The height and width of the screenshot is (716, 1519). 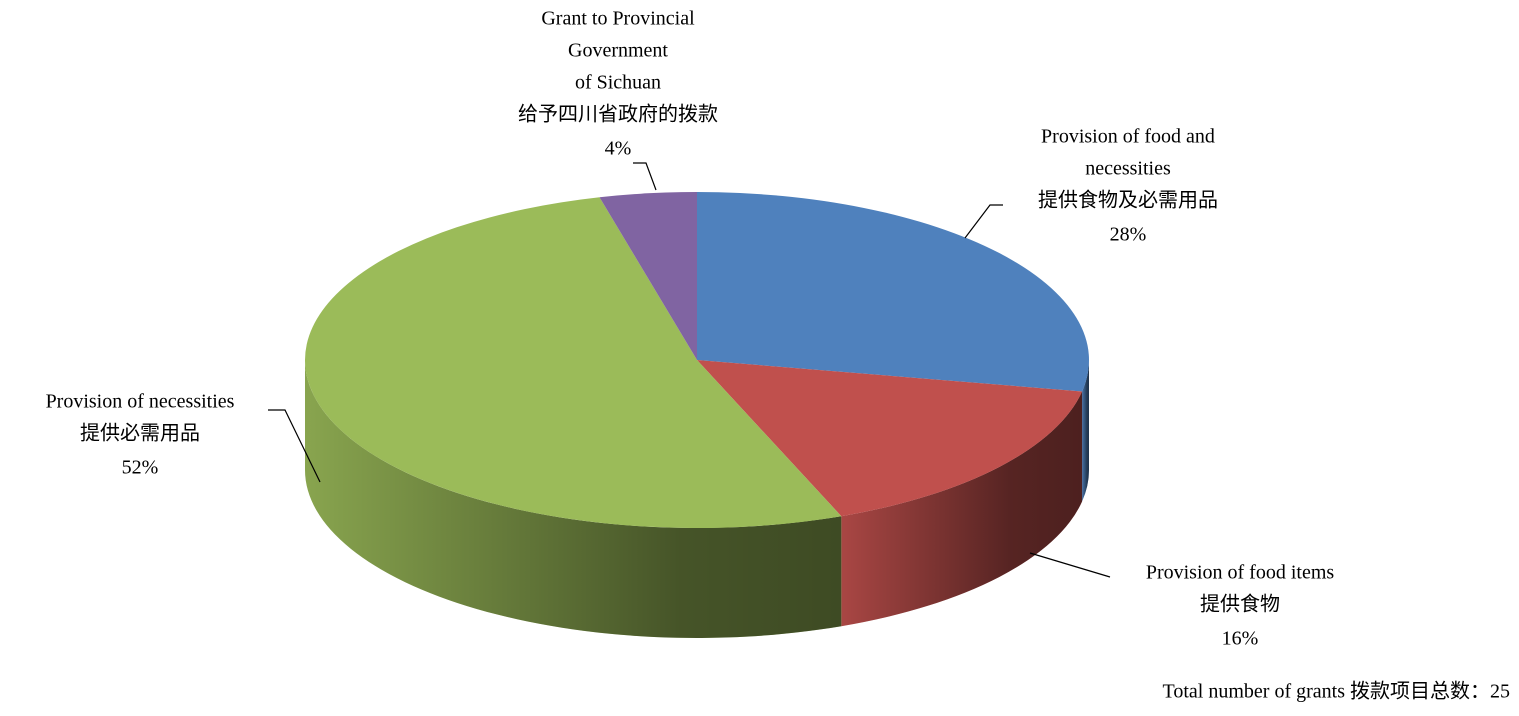 What do you see at coordinates (140, 402) in the screenshot?
I see `slice-label: Provision of necessities` at bounding box center [140, 402].